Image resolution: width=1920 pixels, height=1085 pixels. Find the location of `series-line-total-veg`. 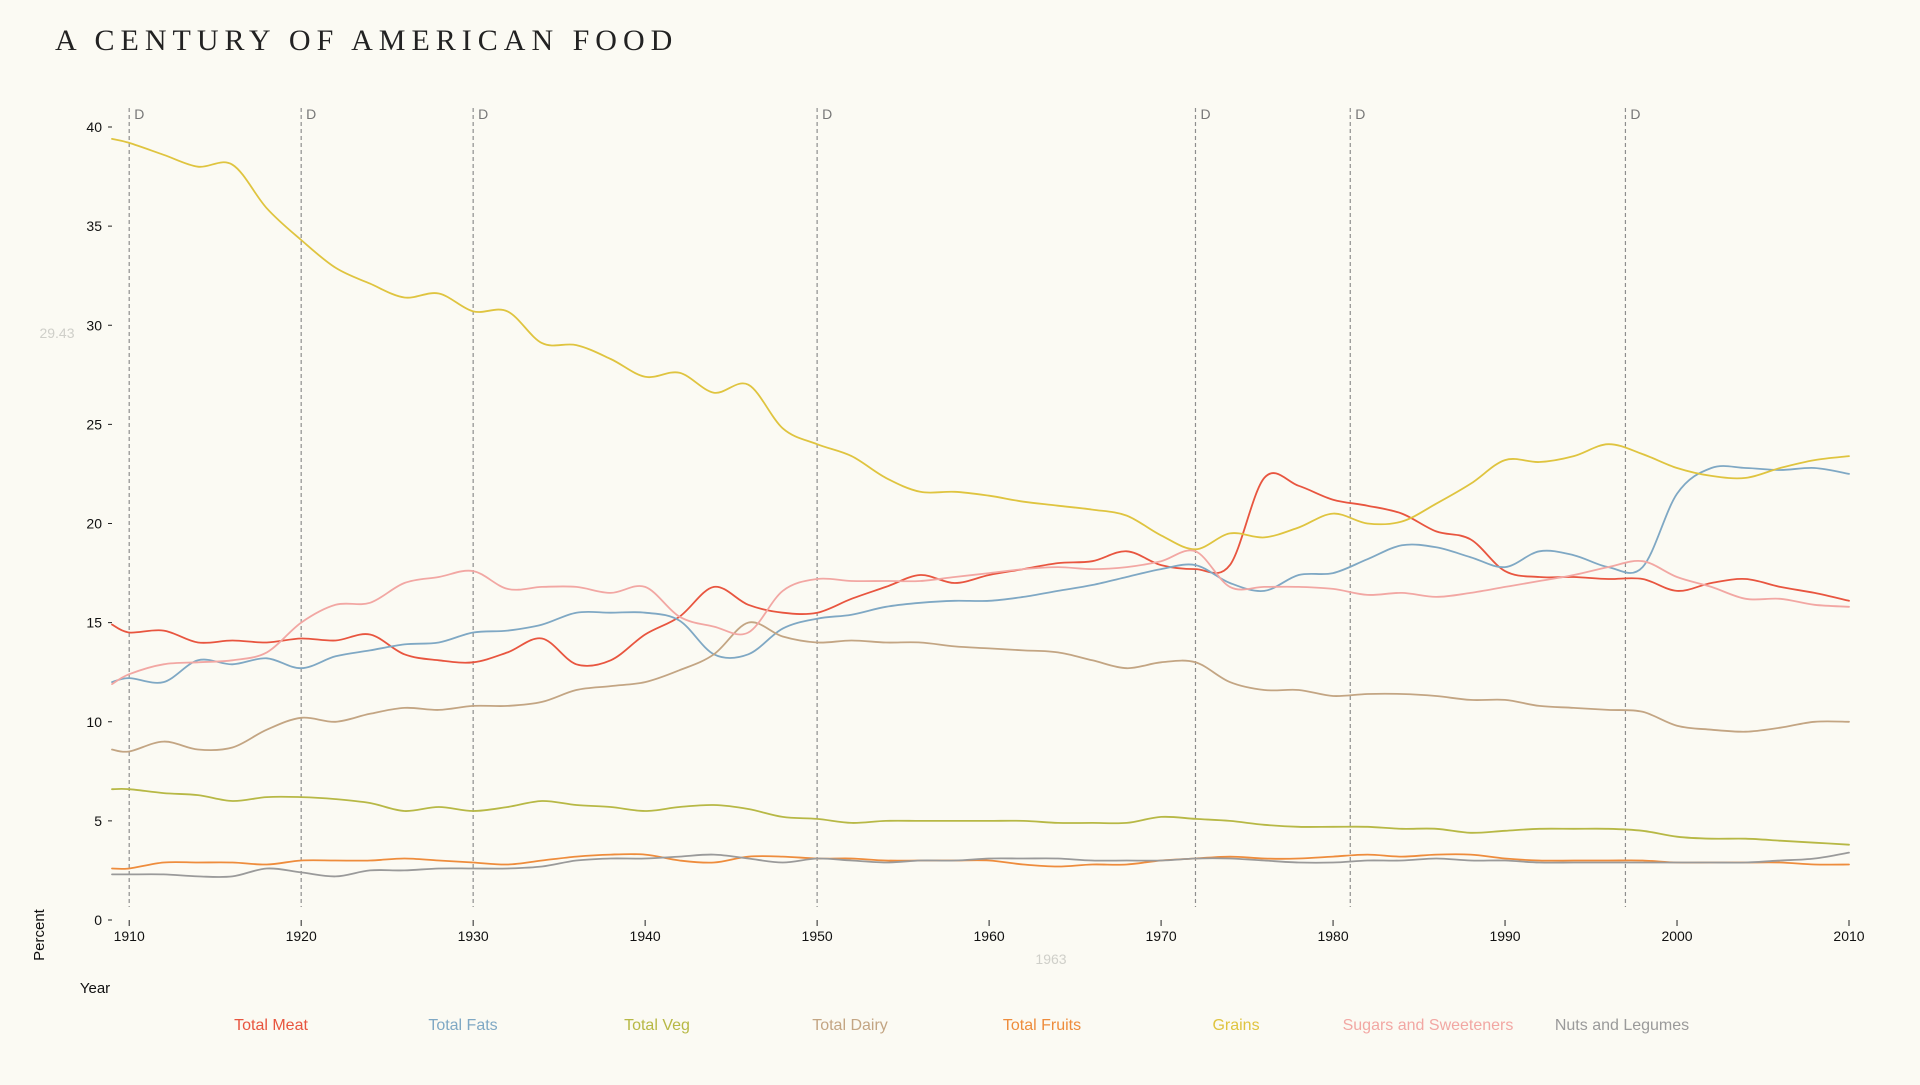

series-line-total-veg is located at coordinates (980, 816).